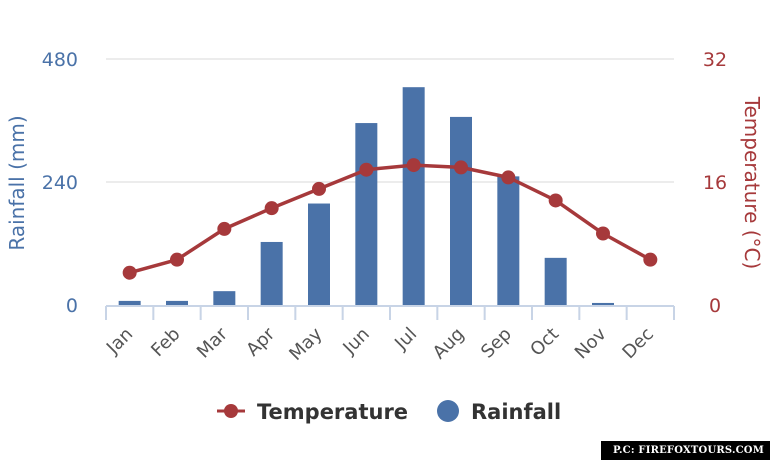 This screenshot has height=460, width=770. Describe the element at coordinates (461, 167) in the screenshot. I see `temperature-point-aug` at that location.